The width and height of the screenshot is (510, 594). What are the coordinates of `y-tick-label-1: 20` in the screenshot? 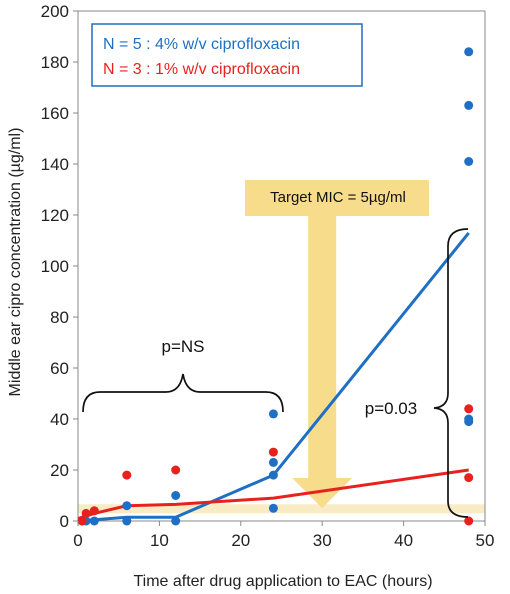 It's located at (59, 470).